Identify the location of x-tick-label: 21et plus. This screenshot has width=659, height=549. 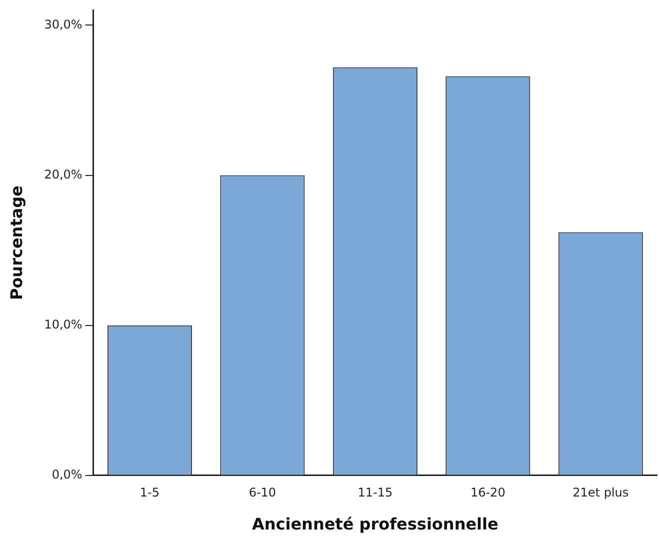
(600, 493).